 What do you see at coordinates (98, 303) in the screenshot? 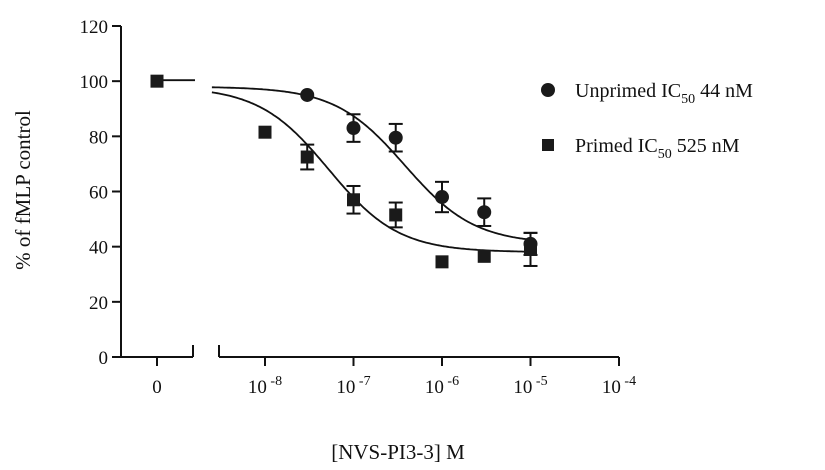
I see `y-tick-label: 20` at bounding box center [98, 303].